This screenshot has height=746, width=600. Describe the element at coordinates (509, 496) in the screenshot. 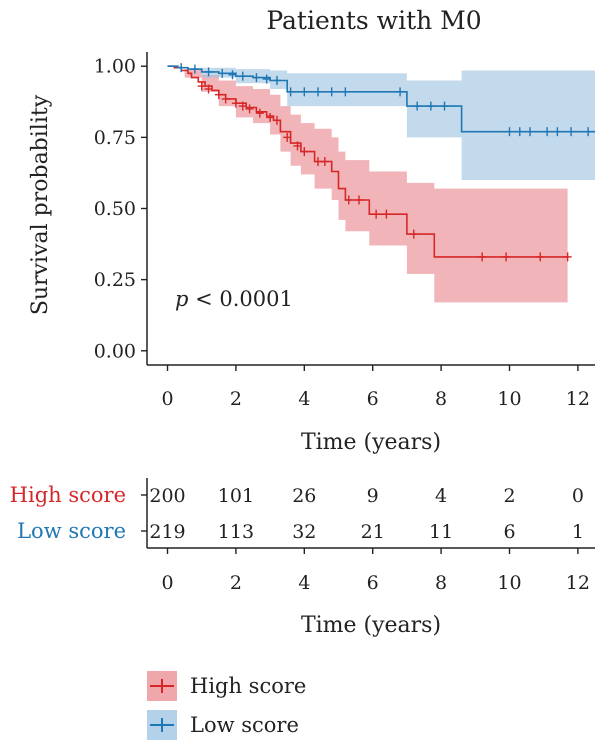

I see `risk-count: 2` at that location.